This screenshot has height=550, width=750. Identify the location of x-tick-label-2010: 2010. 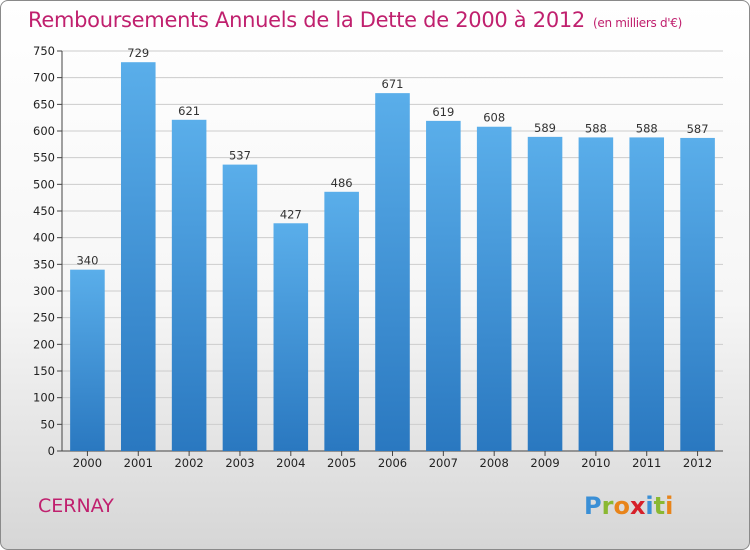
(595, 463).